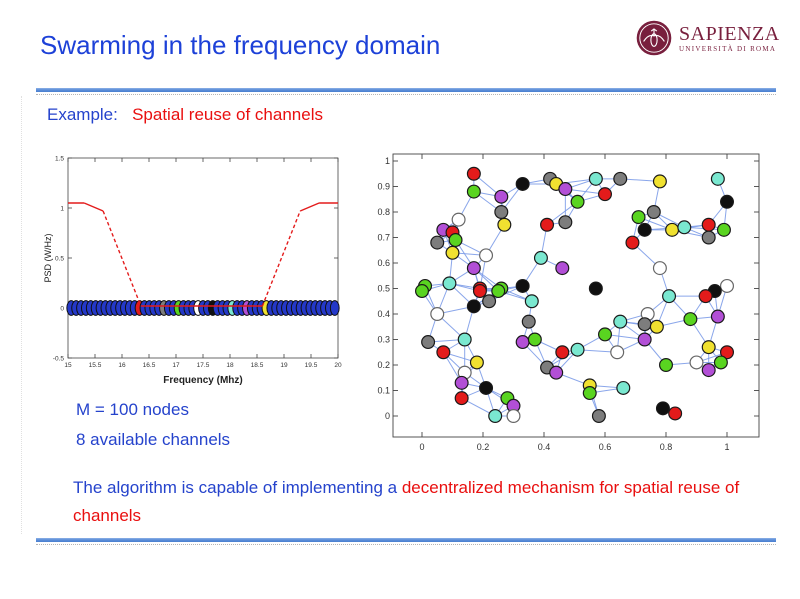 The height and width of the screenshot is (599, 800). What do you see at coordinates (729, 34) in the screenshot?
I see `logo-institution-name: SAPIENZA` at bounding box center [729, 34].